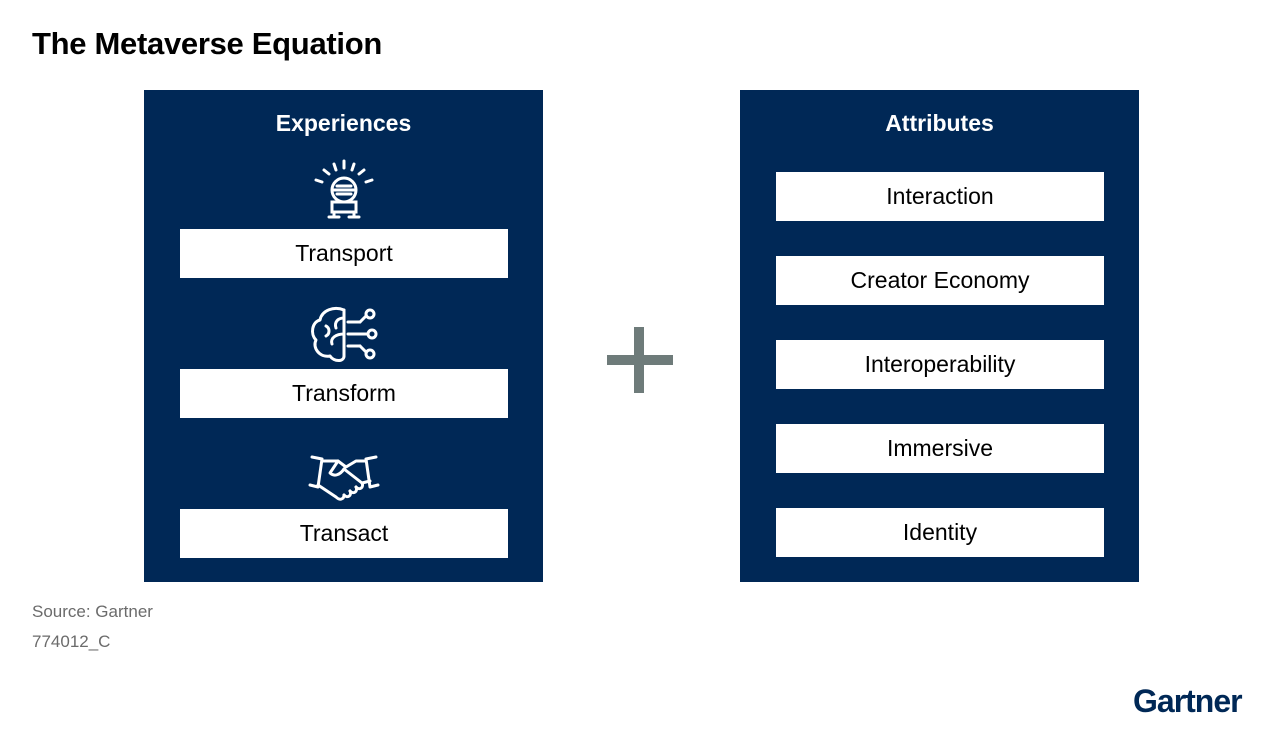  I want to click on headset-icon, so click(344, 189).